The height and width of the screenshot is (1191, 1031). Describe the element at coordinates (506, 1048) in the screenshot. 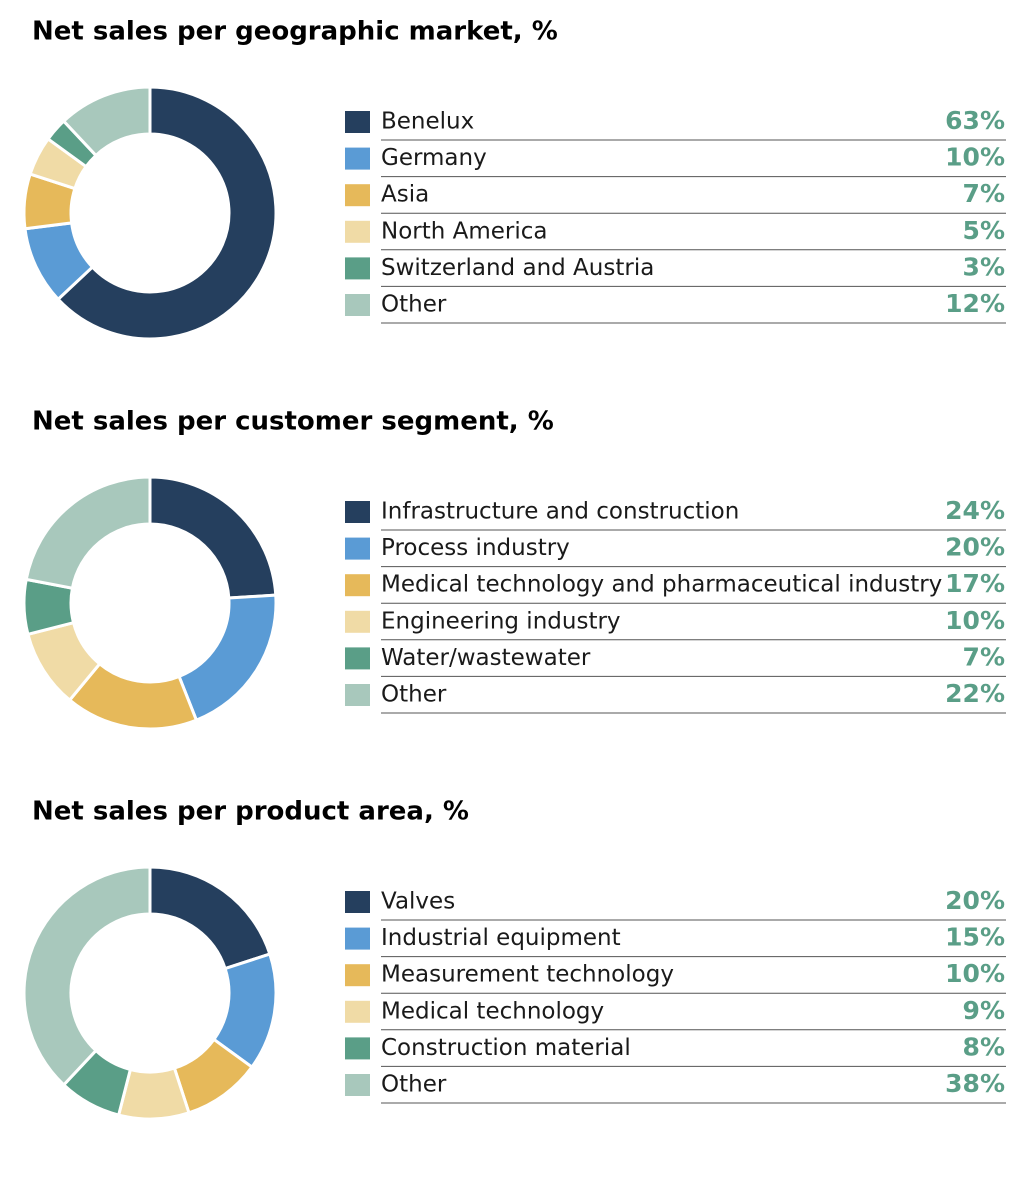

I see `legend-label: Construction material` at that location.